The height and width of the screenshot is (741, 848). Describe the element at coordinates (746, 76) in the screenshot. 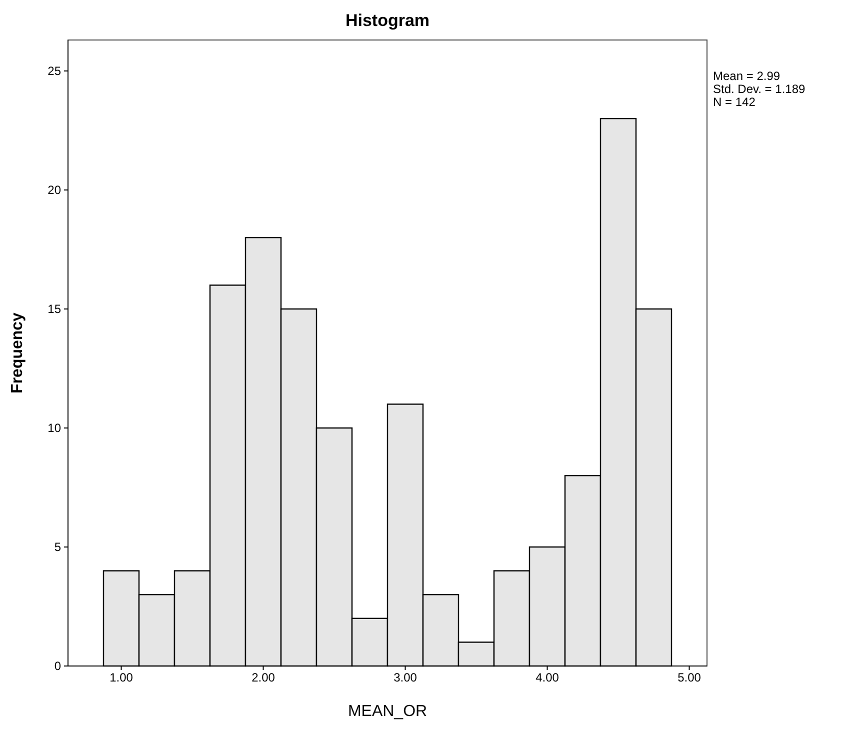

I see `text: Mean = 2.99` at that location.